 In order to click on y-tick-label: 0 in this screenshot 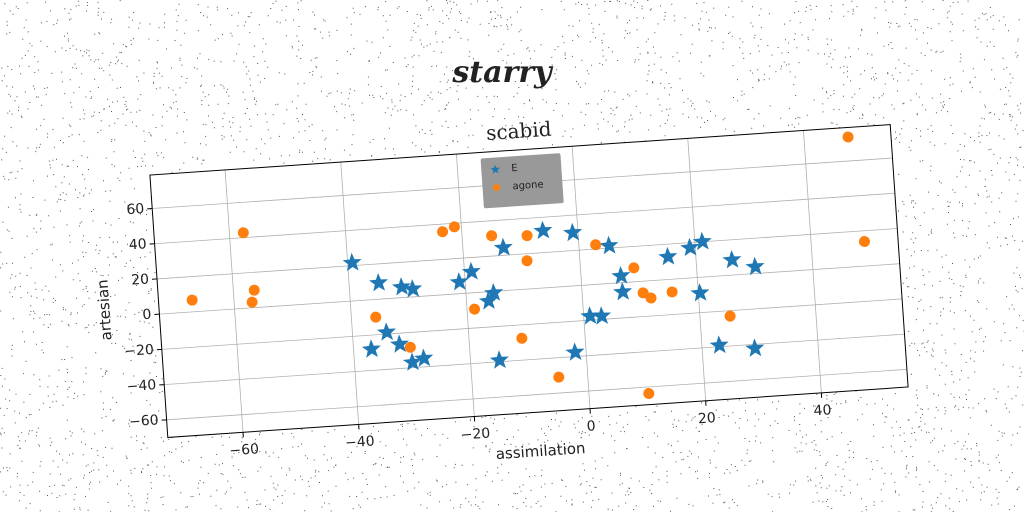, I will do `click(147, 315)`.